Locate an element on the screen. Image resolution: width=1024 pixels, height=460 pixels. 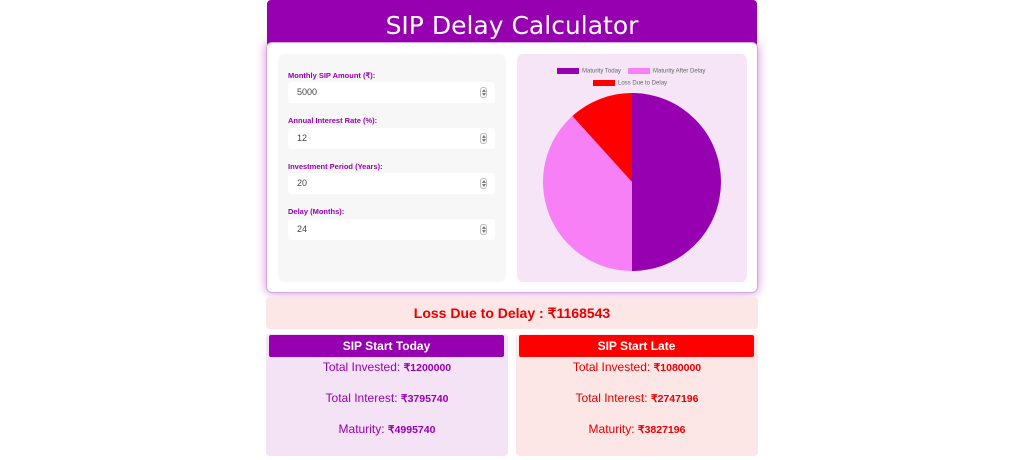
today-interest-label: Total Interest: is located at coordinates (361, 398).